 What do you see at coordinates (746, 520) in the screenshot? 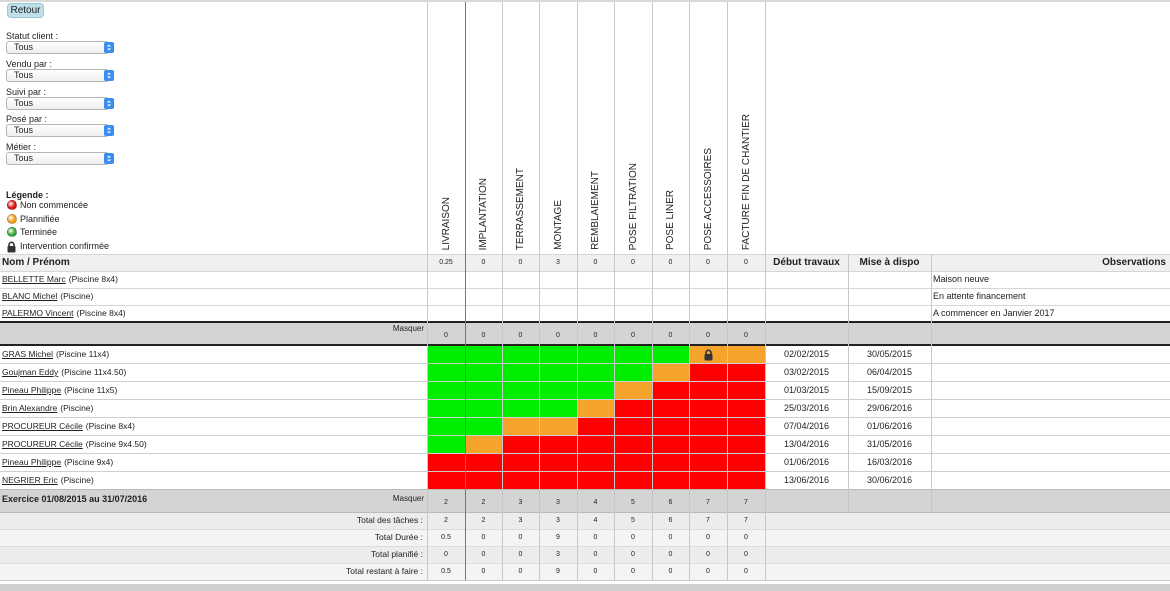
I see `total-value: 7` at bounding box center [746, 520].